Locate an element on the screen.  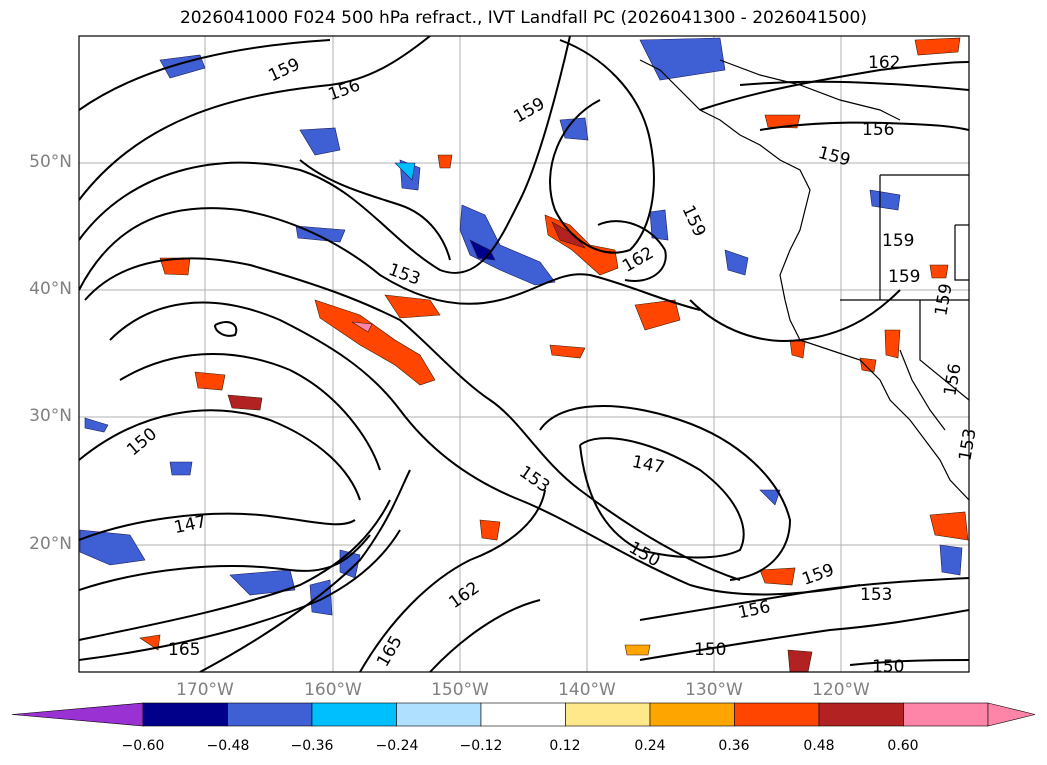
colorbar-tick: −0.48 is located at coordinates (228, 746).